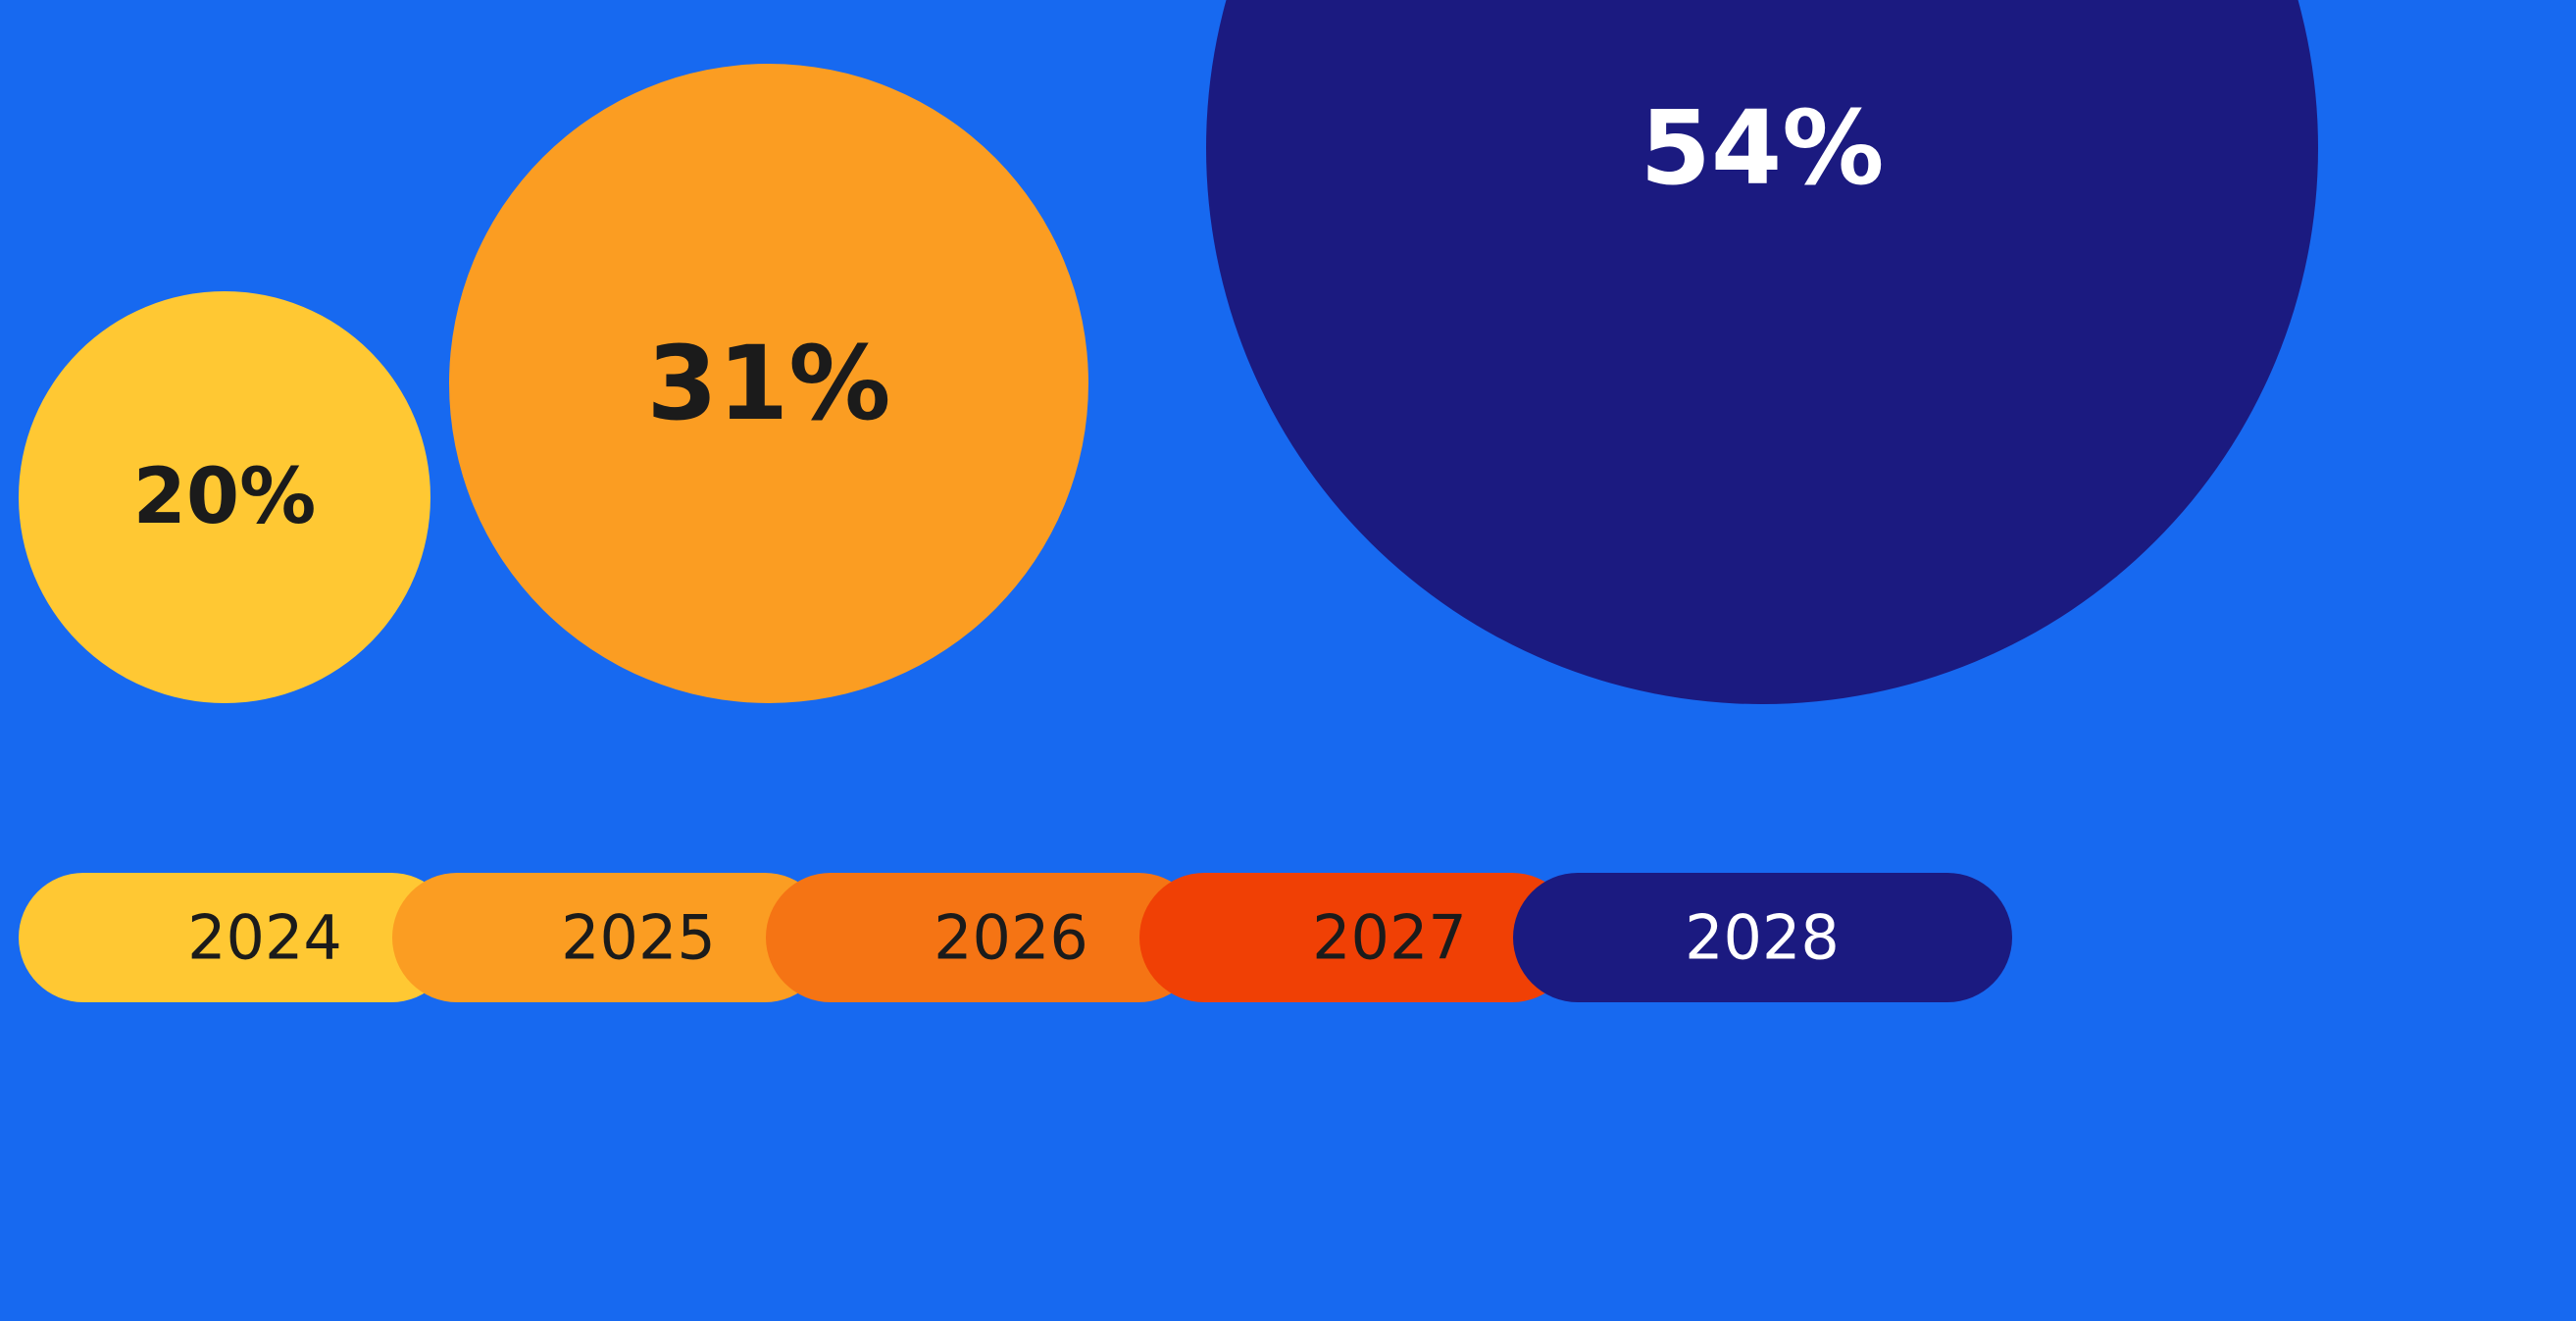 This screenshot has width=2576, height=1321. I want to click on timeline-segment-2024, so click(238, 937).